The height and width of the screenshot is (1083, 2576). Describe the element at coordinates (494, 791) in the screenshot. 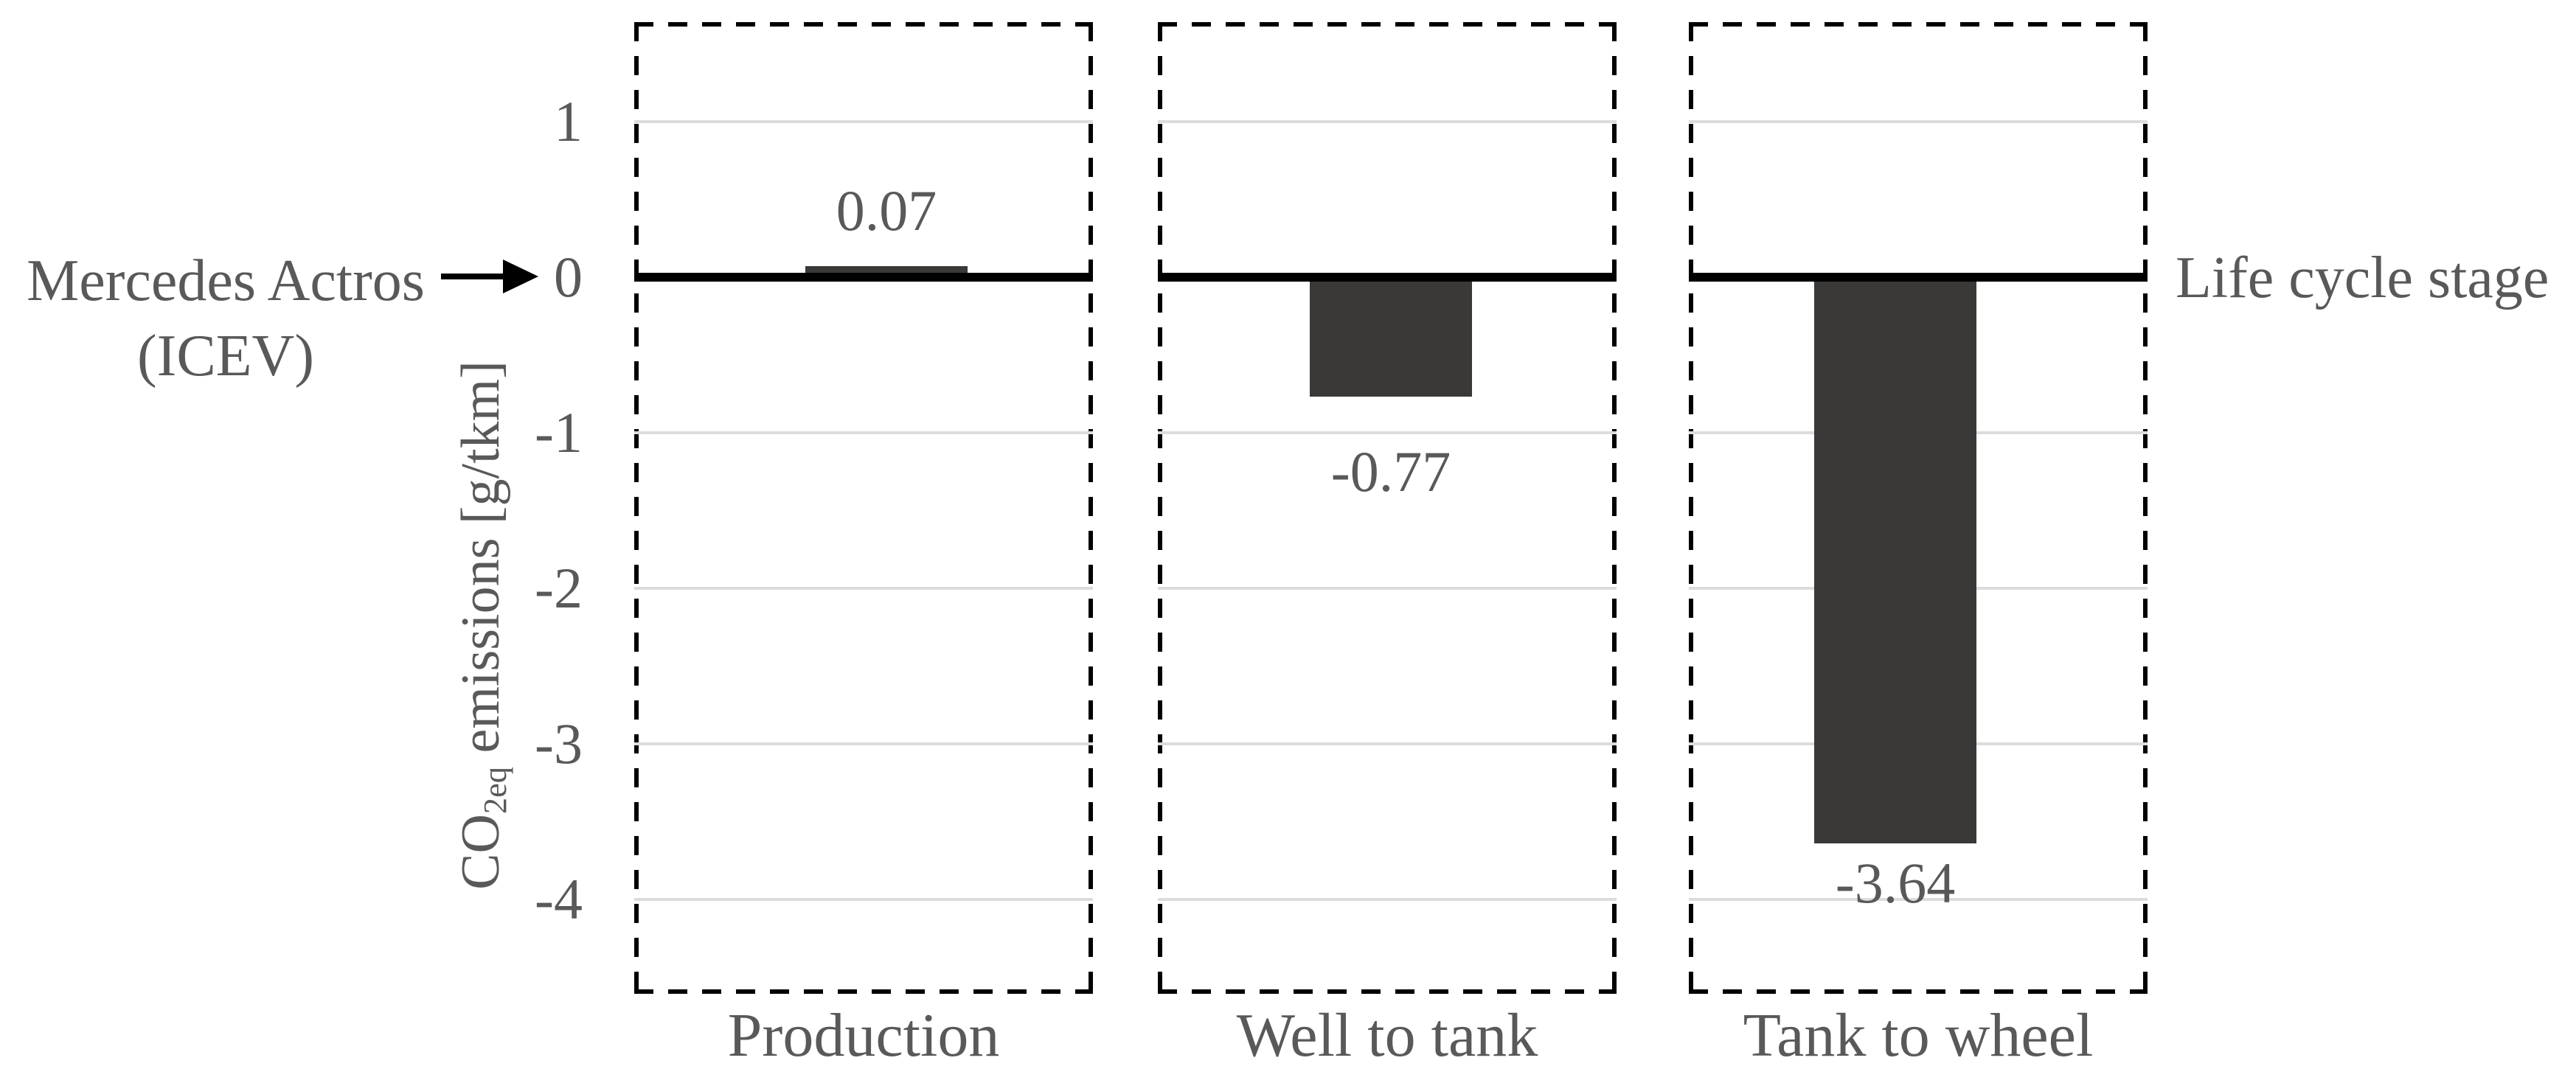

I see `y-axis-title-subscript: 2eq` at that location.